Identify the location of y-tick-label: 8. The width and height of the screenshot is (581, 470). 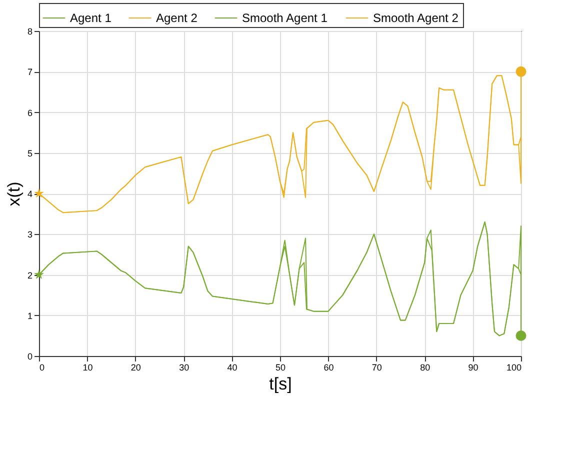
(29, 31).